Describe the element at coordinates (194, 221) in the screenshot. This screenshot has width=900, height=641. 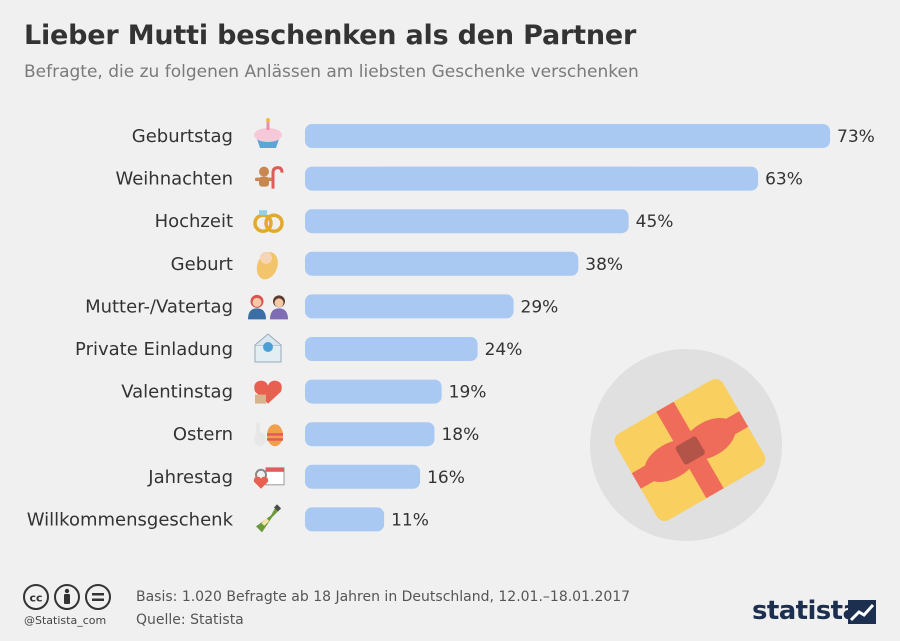
I see `category-label: Hochzeit` at that location.